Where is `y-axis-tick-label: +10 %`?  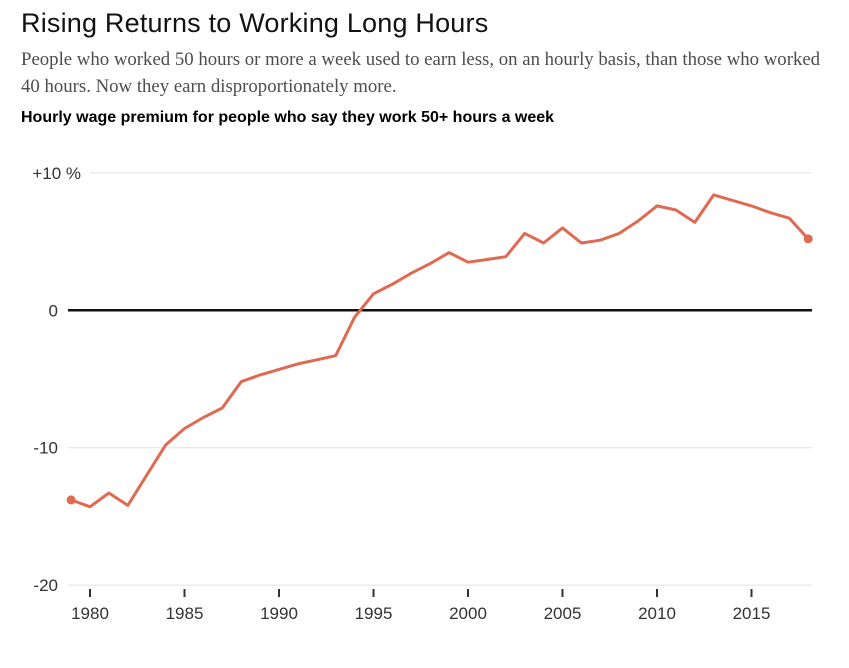
y-axis-tick-label: +10 % is located at coordinates (56, 173).